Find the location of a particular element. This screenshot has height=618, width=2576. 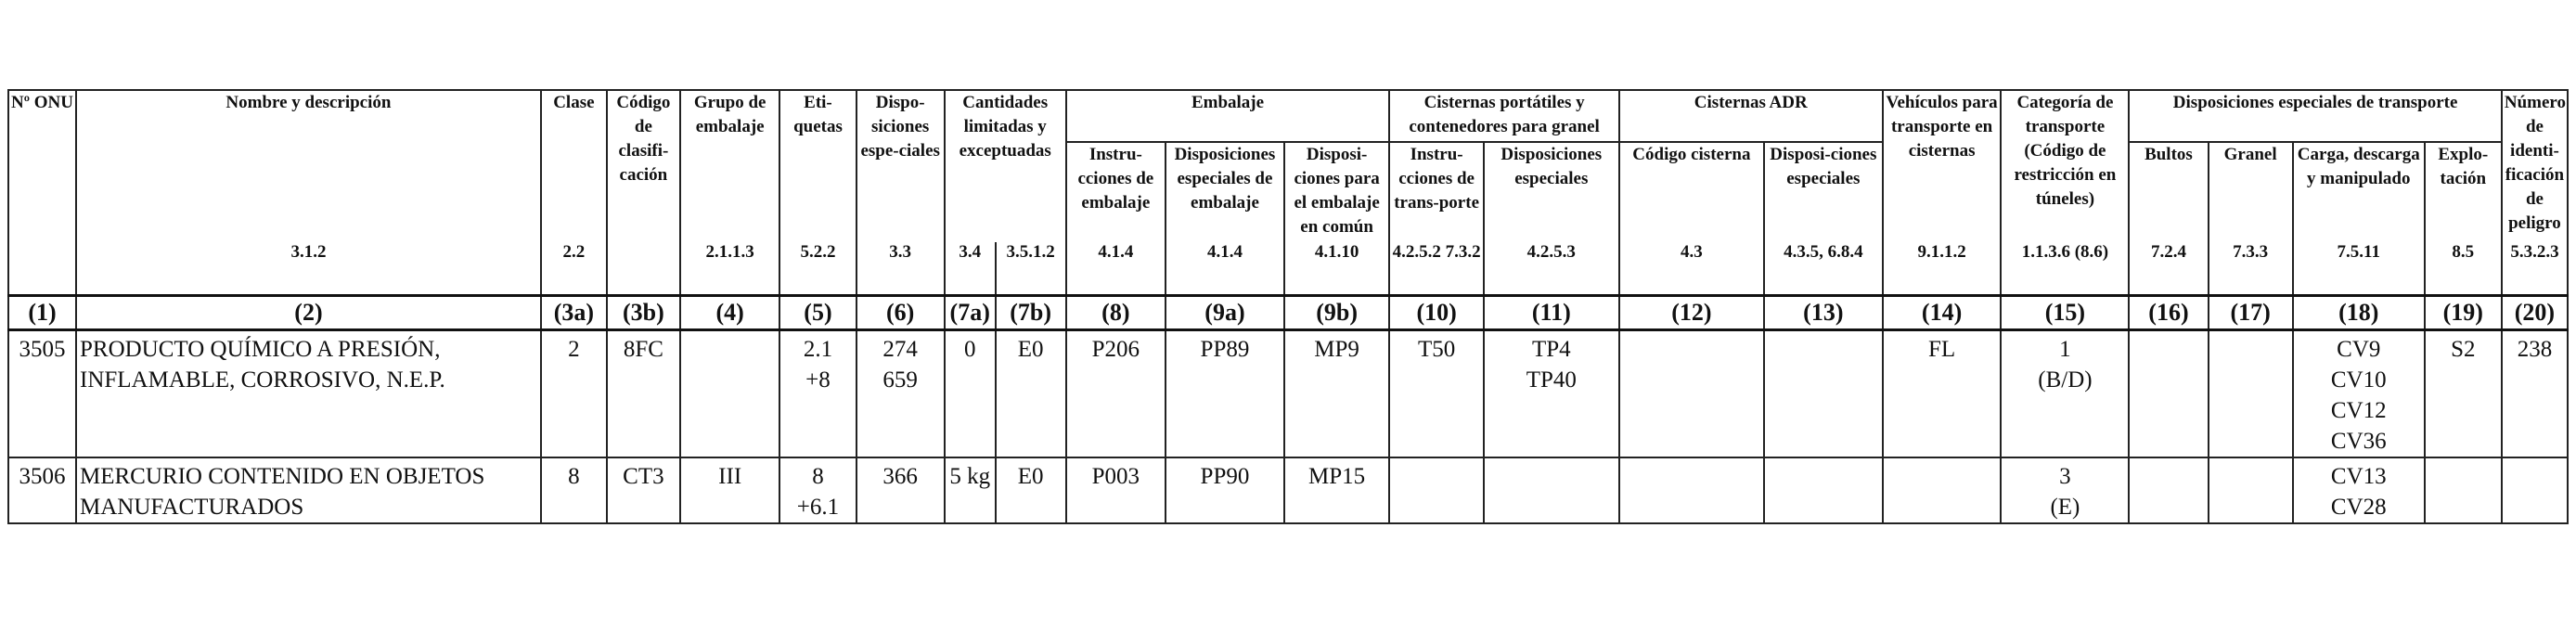

header-special-transport-provisions: Disposiciones especiales de transporte is located at coordinates (2315, 116).